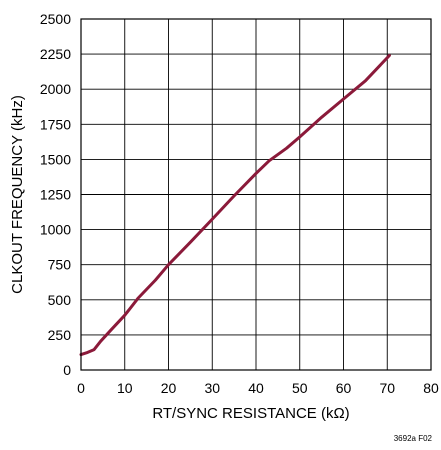 The image size is (441, 450). I want to click on x-axis-title: RT/SYNC RESISTANCE (kΩ), so click(250, 413).